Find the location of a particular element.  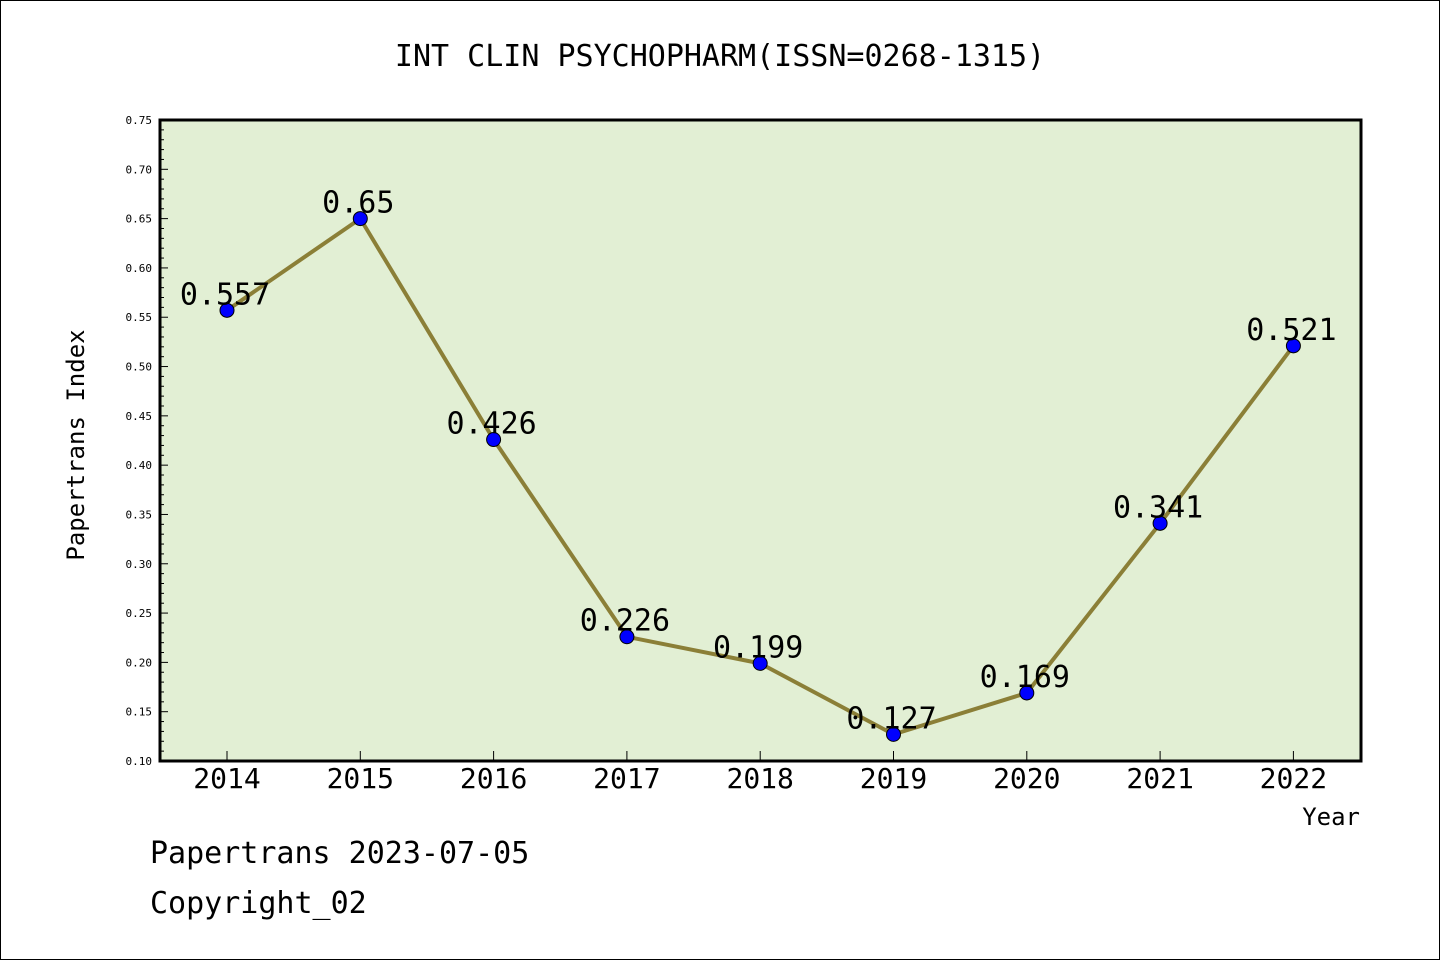

y-axis-label: Papertrans Index is located at coordinates (76, 444).